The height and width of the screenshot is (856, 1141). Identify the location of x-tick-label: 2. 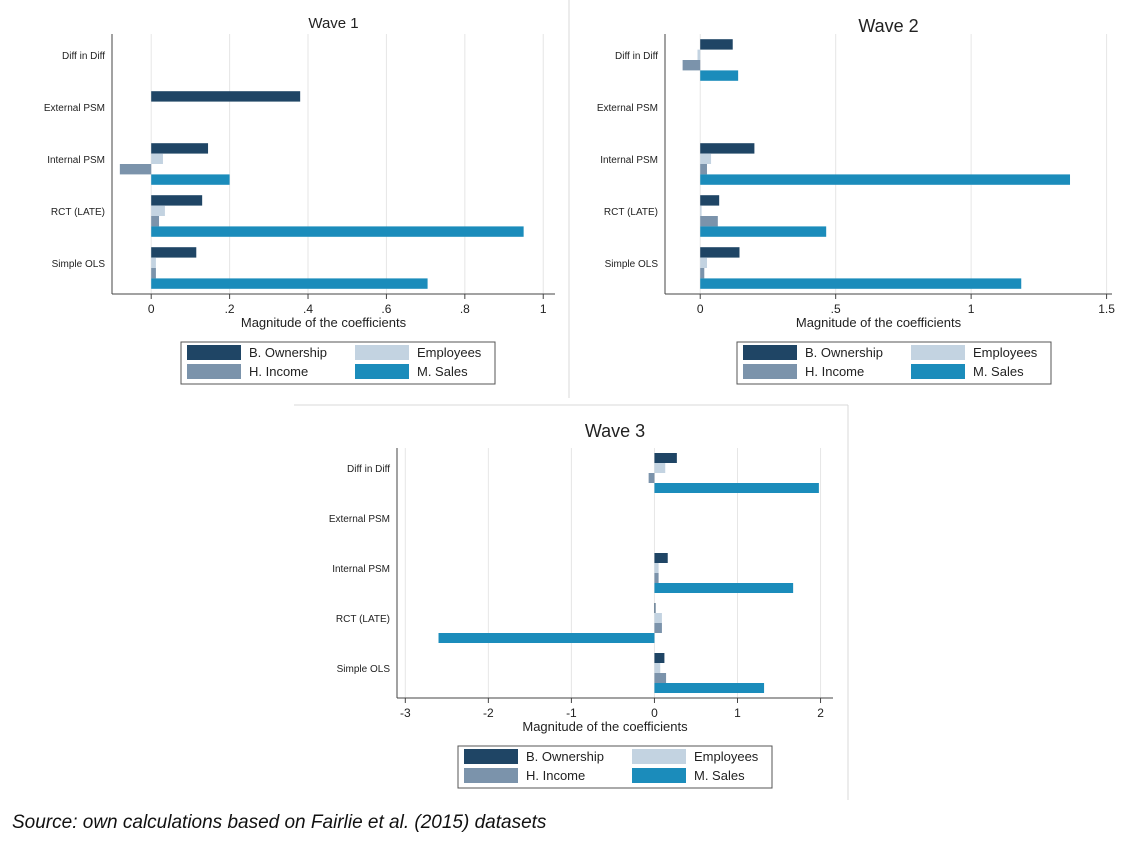
(820, 713).